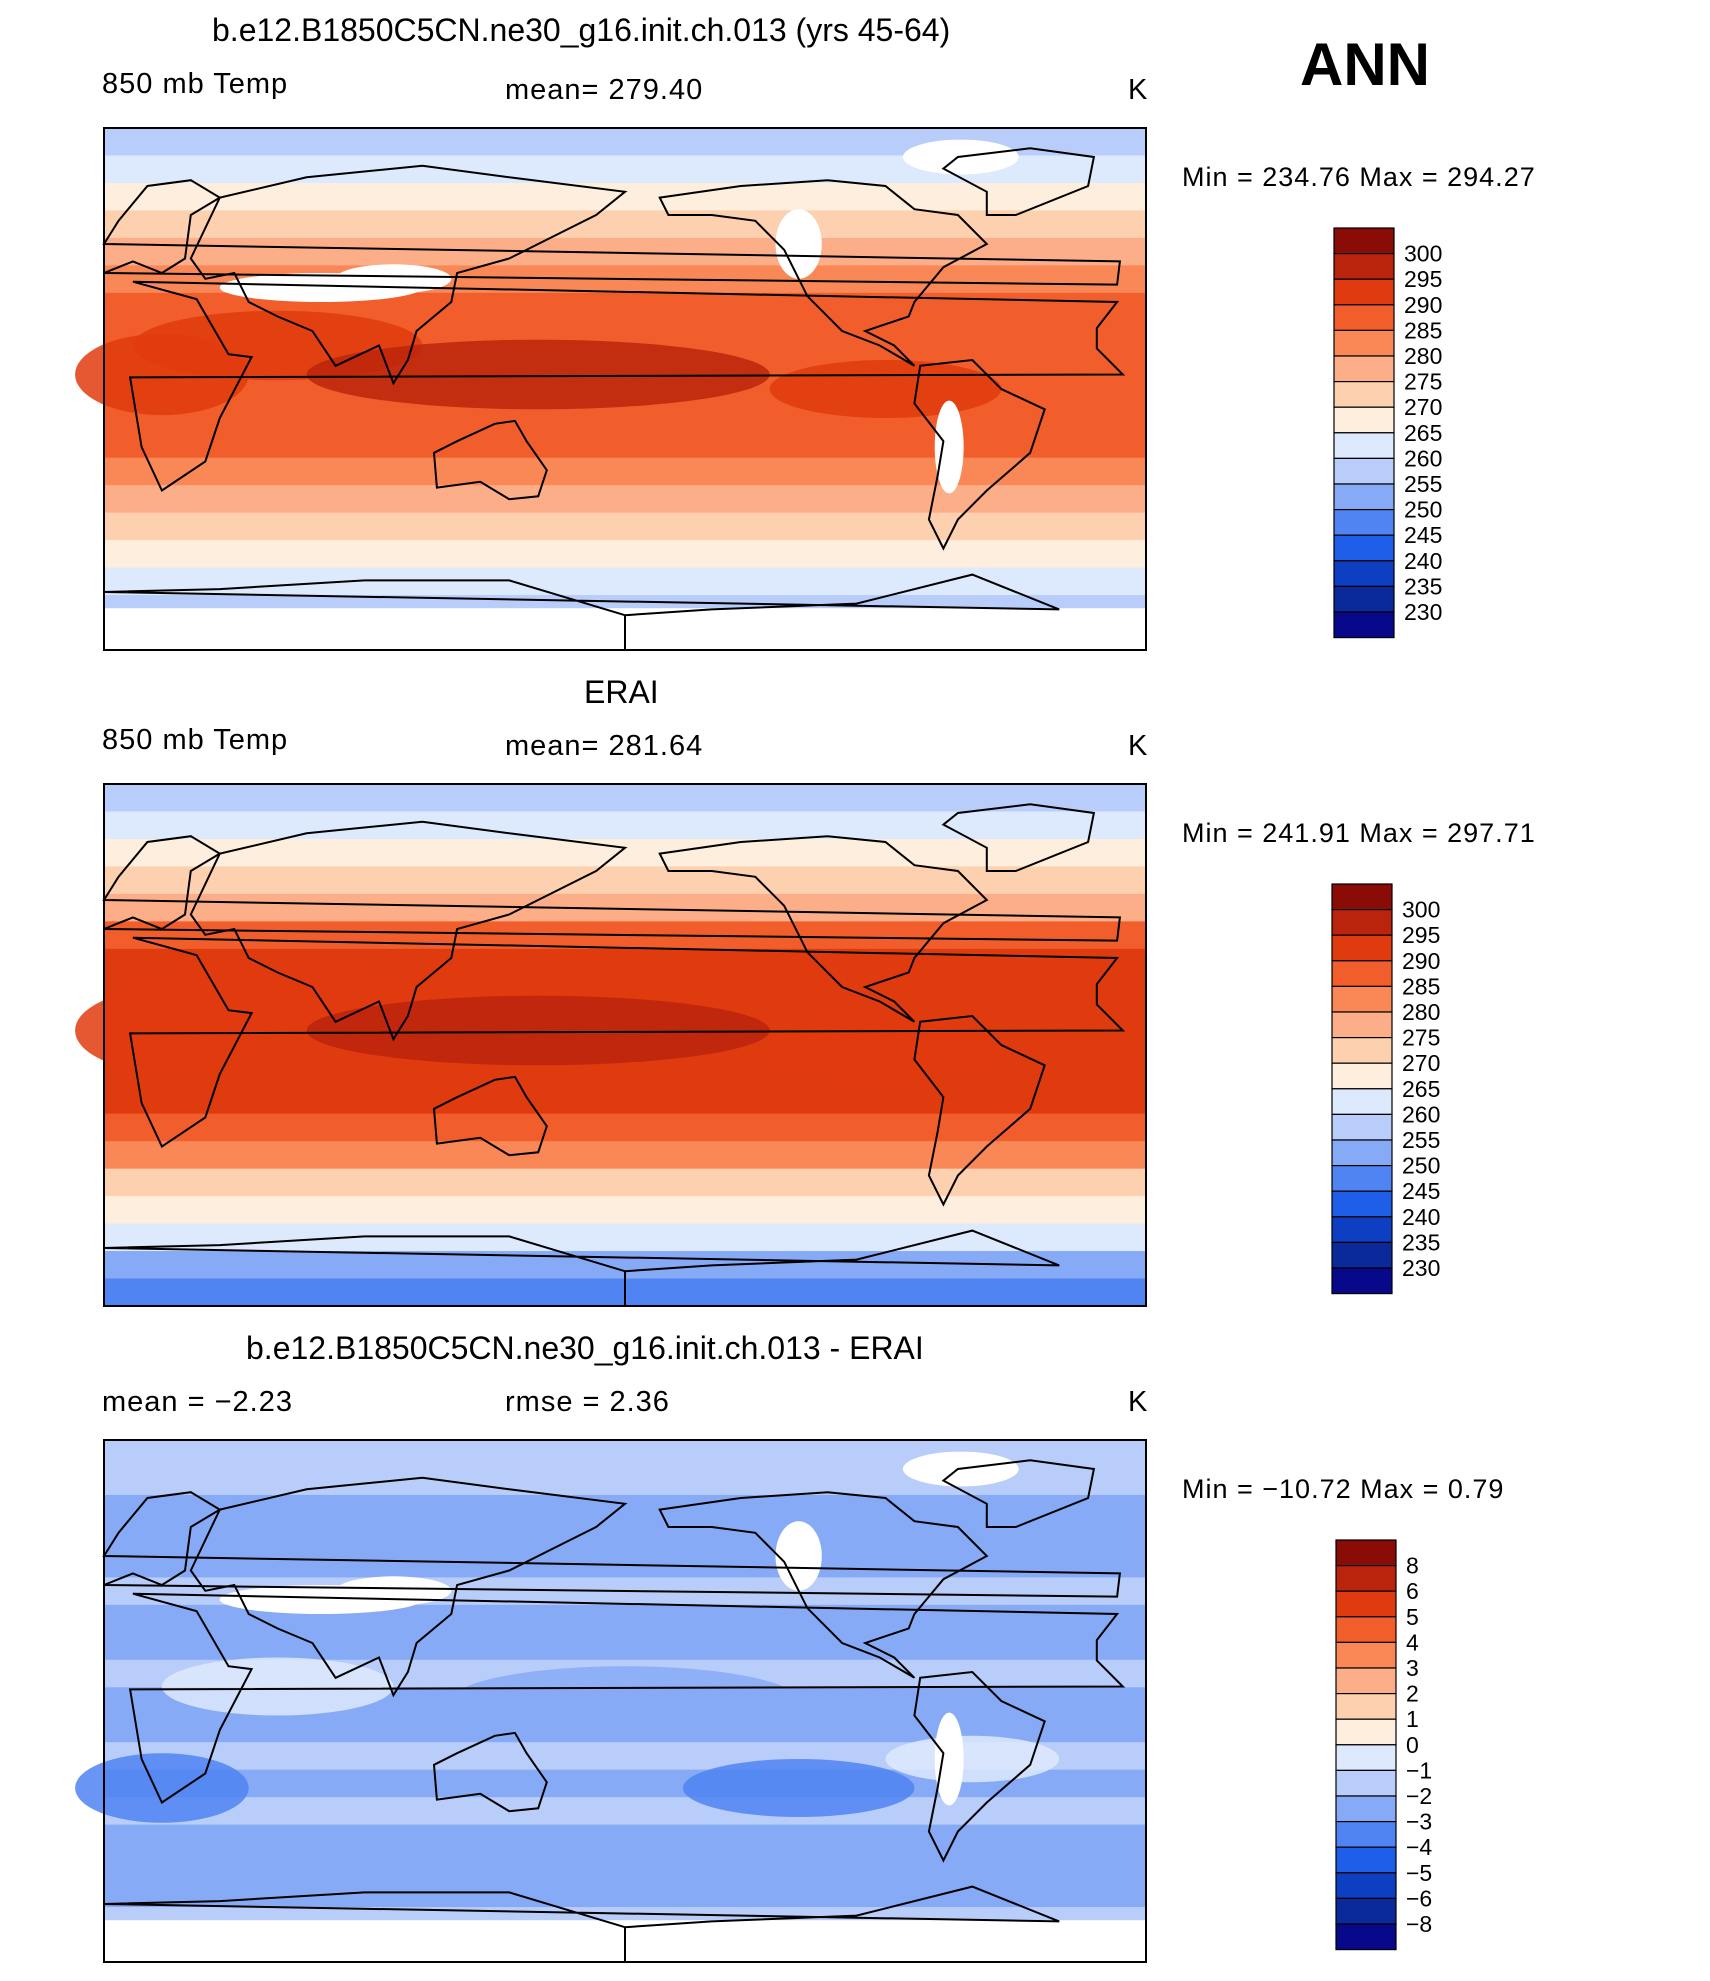 This screenshot has width=1710, height=1981. What do you see at coordinates (1419, 1924) in the screenshot?
I see `colorbar-tick-label: −8` at bounding box center [1419, 1924].